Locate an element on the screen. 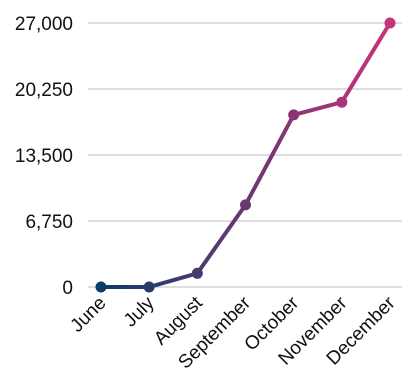  y-axis-tick-labels: 0 6,750 13,500 20,250 27,000 is located at coordinates (44, 156).